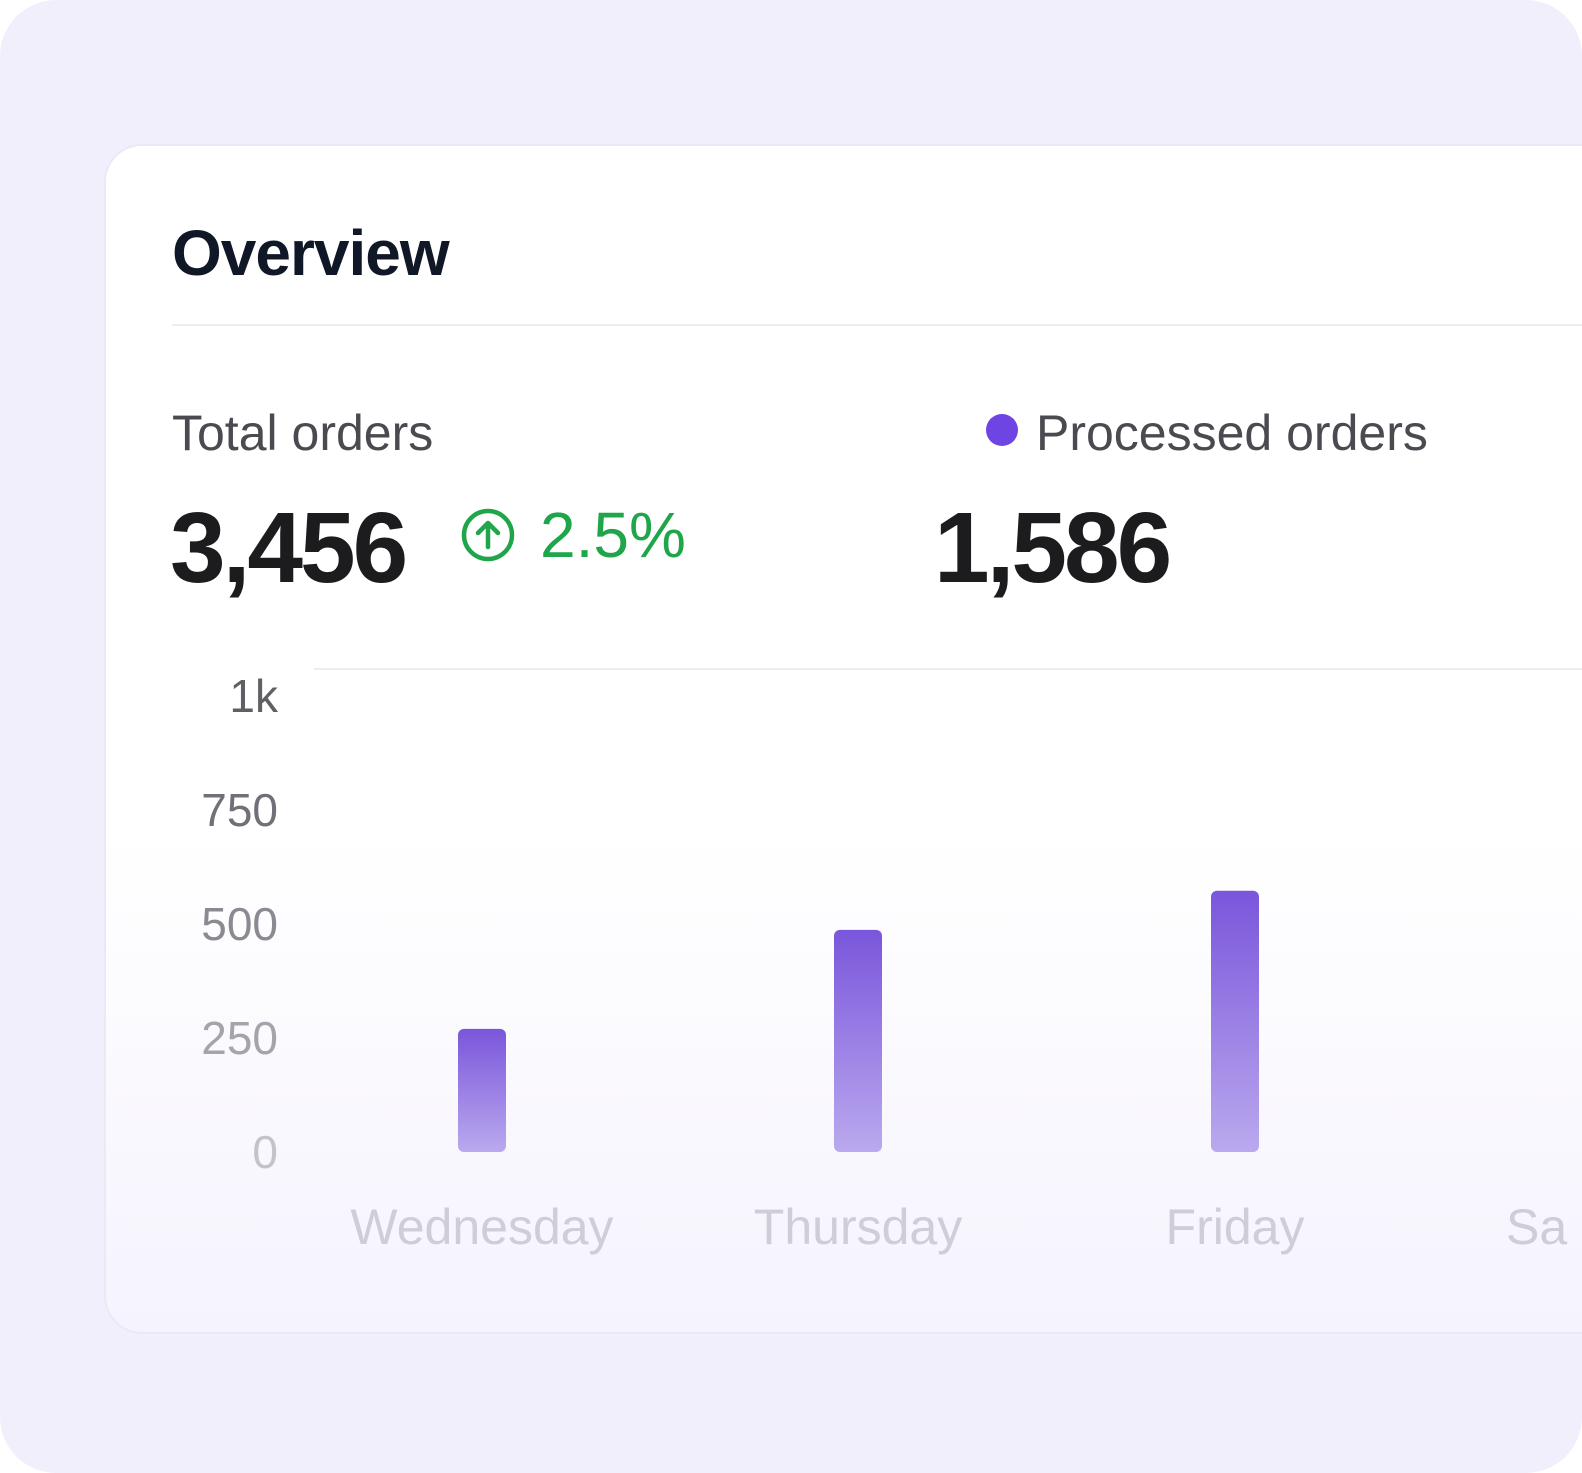  What do you see at coordinates (877, 325) in the screenshot?
I see `title-divider` at bounding box center [877, 325].